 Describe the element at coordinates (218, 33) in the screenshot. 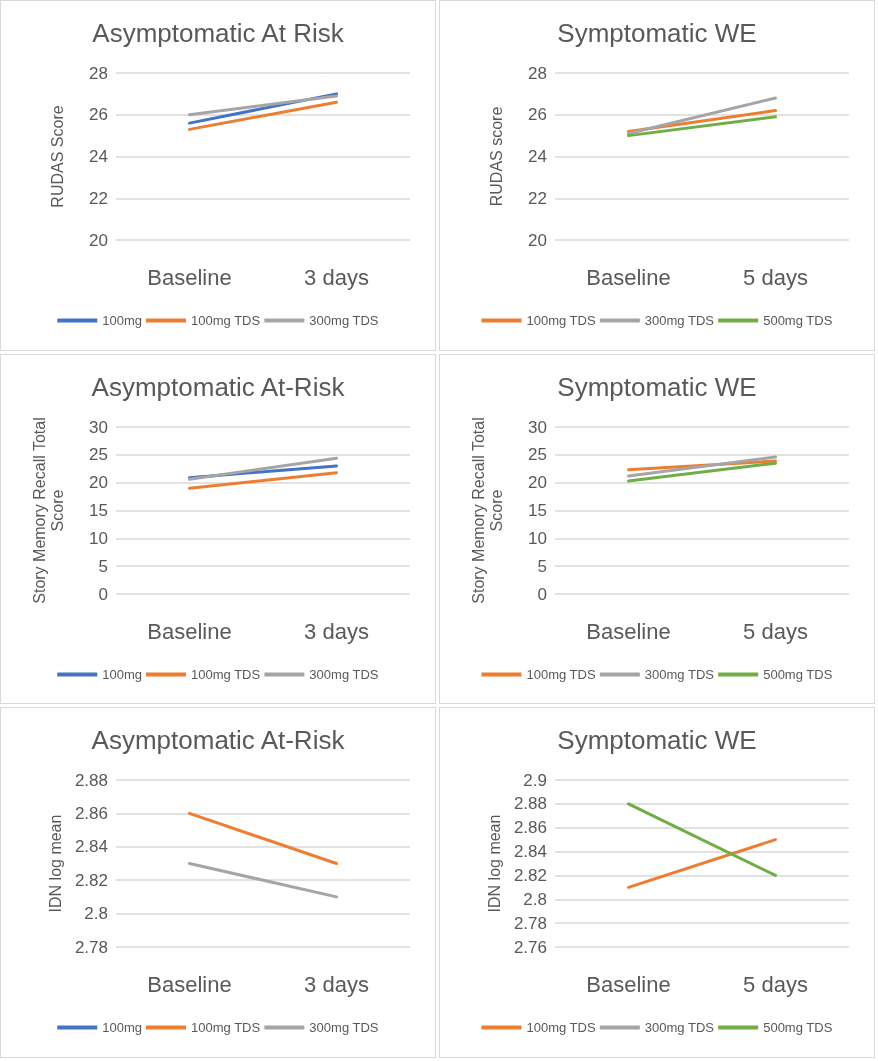

I see `chart-title: Asymptomatic At Risk` at that location.